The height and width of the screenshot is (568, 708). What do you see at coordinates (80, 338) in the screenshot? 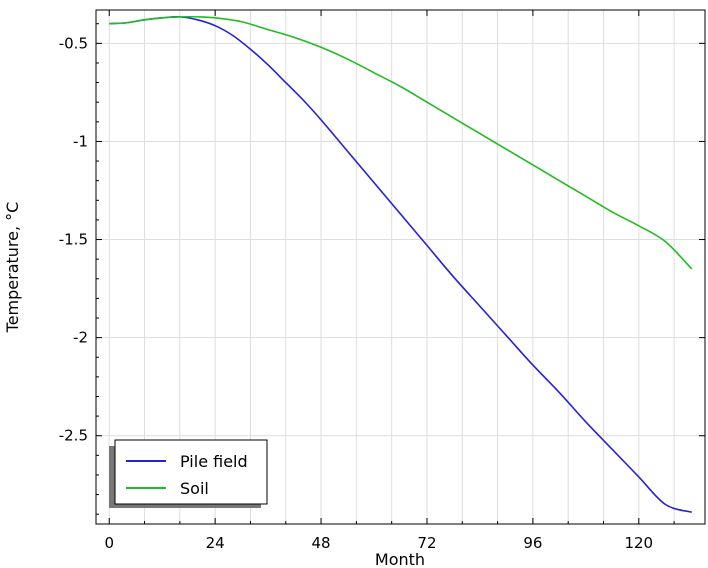
I see `y-tick-label: -2` at bounding box center [80, 338].